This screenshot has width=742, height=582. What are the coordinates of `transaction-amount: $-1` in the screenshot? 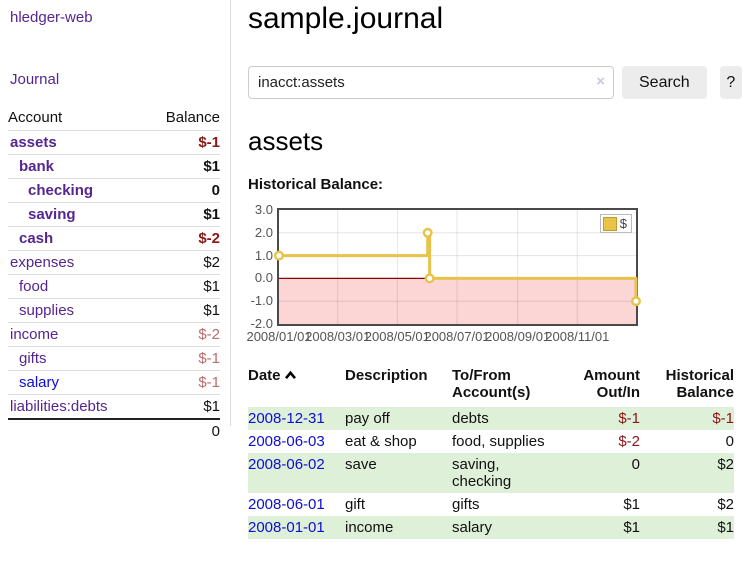 It's located at (629, 418).